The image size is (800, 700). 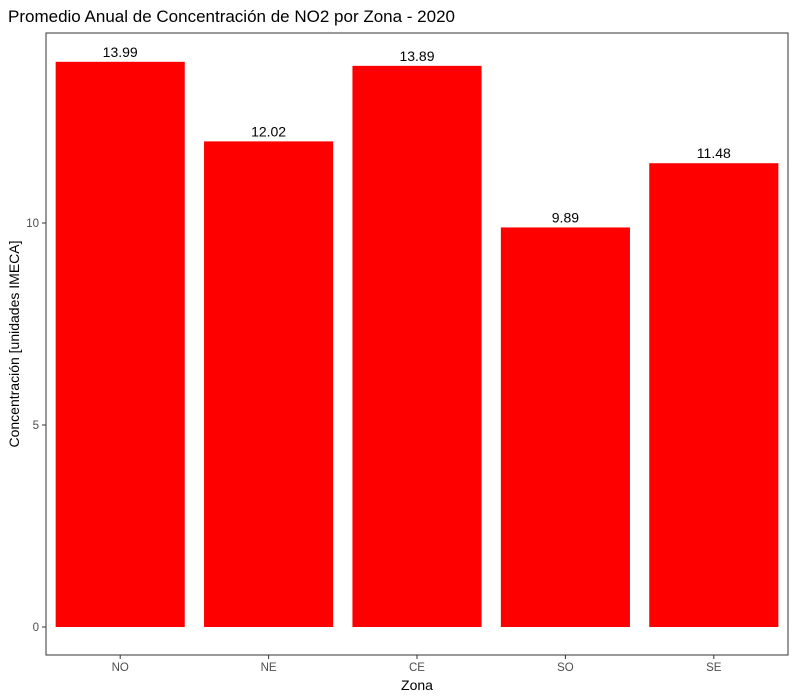 I want to click on bar-value-label: 12.02, so click(x=268, y=131).